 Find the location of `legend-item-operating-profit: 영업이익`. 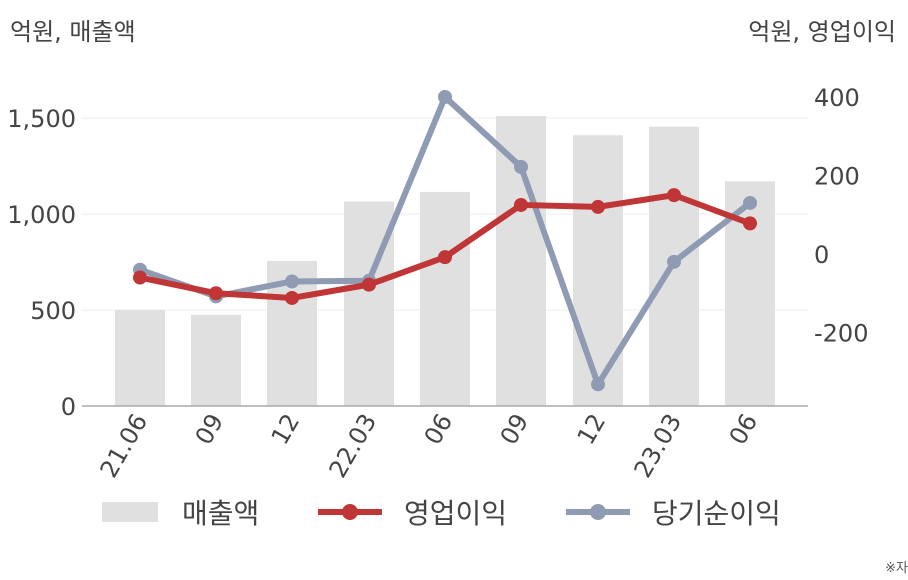

legend-item-operating-profit: 영업이익 is located at coordinates (412, 512).